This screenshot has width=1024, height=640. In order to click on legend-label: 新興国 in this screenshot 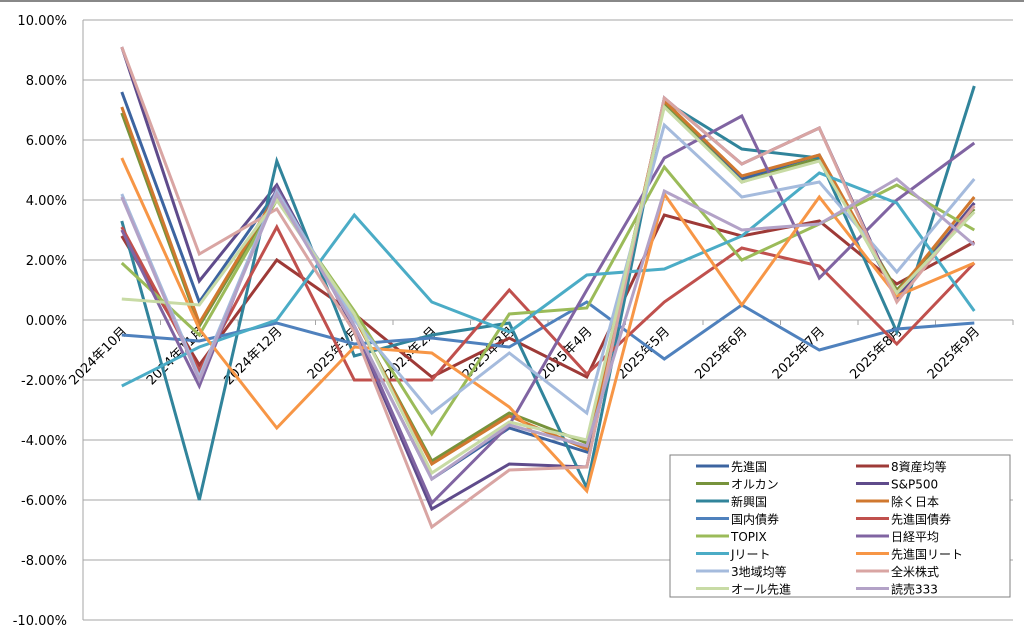, I will do `click(749, 501)`.